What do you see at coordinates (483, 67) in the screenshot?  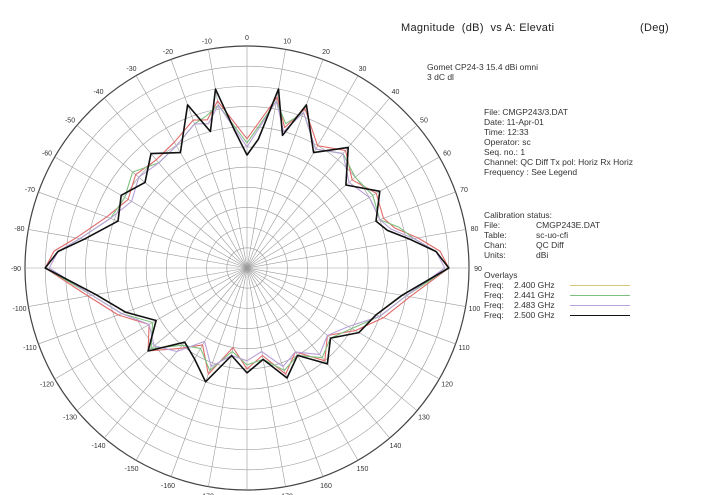 I see `antenna-line-1: Gomet CP24-3 15.4 dBi omni` at bounding box center [483, 67].